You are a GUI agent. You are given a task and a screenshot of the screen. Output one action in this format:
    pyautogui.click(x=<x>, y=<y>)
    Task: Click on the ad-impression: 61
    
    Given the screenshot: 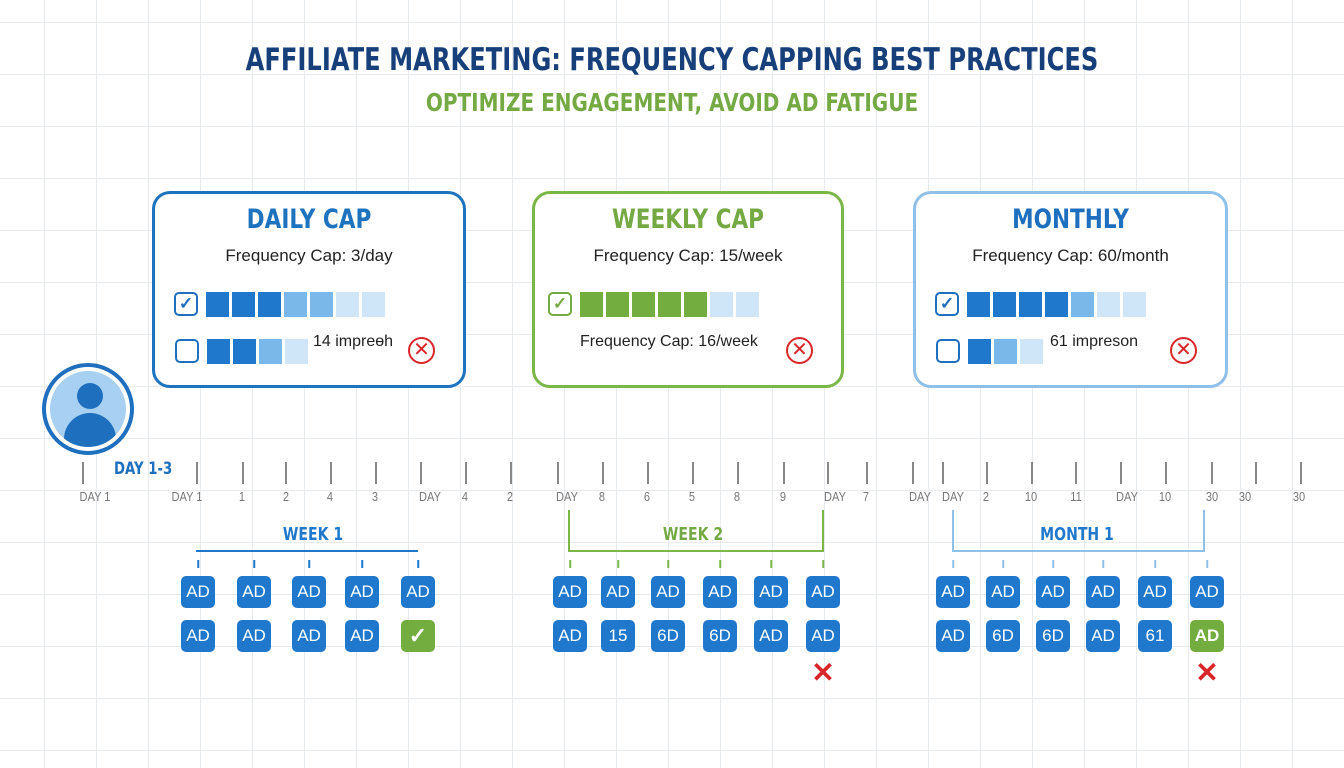 What is the action you would take?
    pyautogui.click(x=1155, y=636)
    